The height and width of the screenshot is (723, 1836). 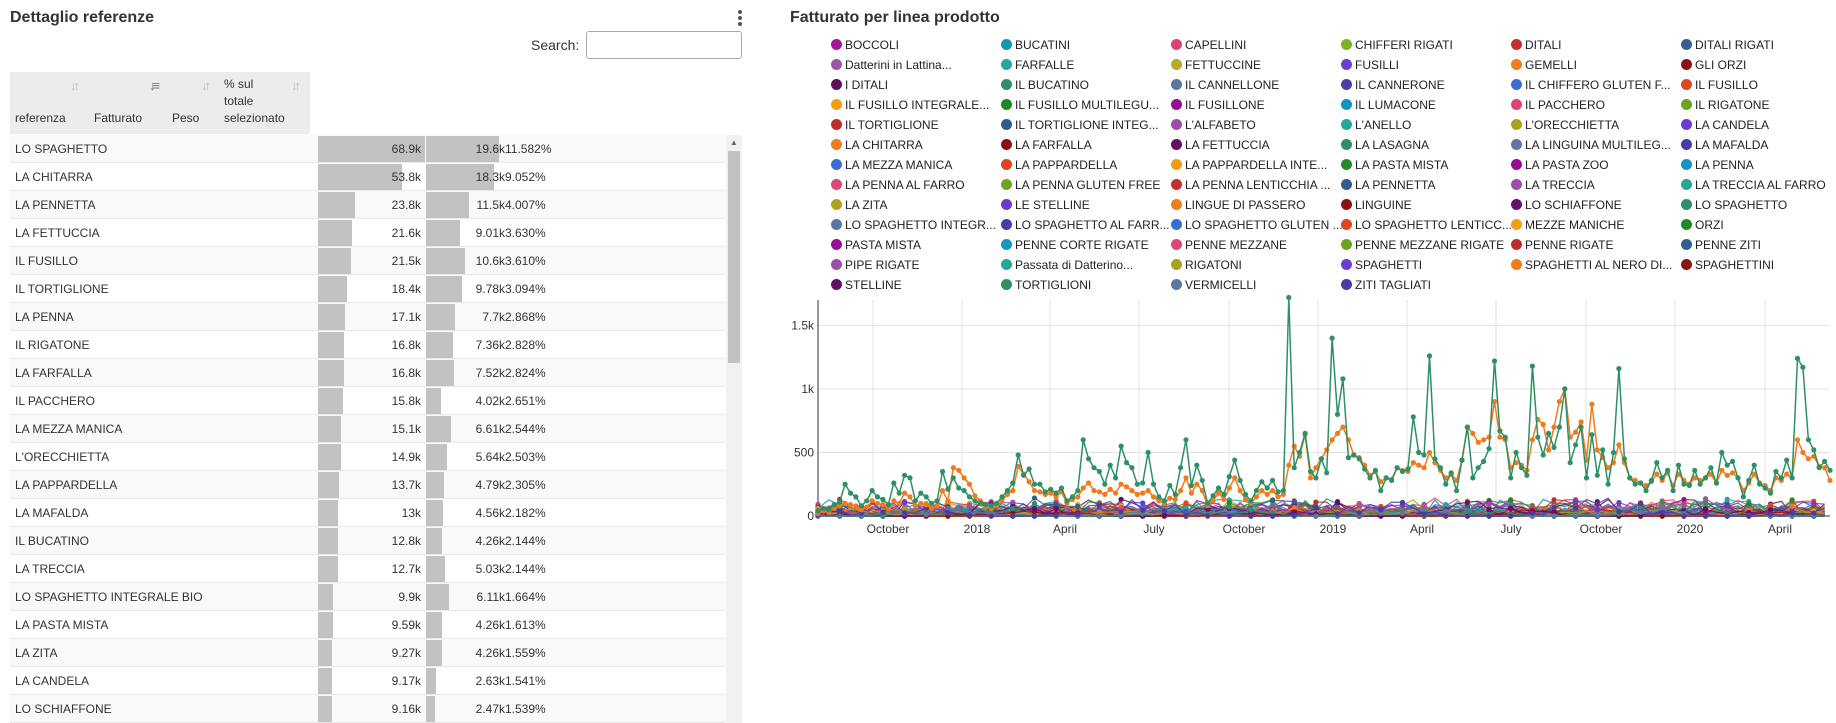 I want to click on column-header-pct: % sul totale selezionato, so click(x=254, y=101).